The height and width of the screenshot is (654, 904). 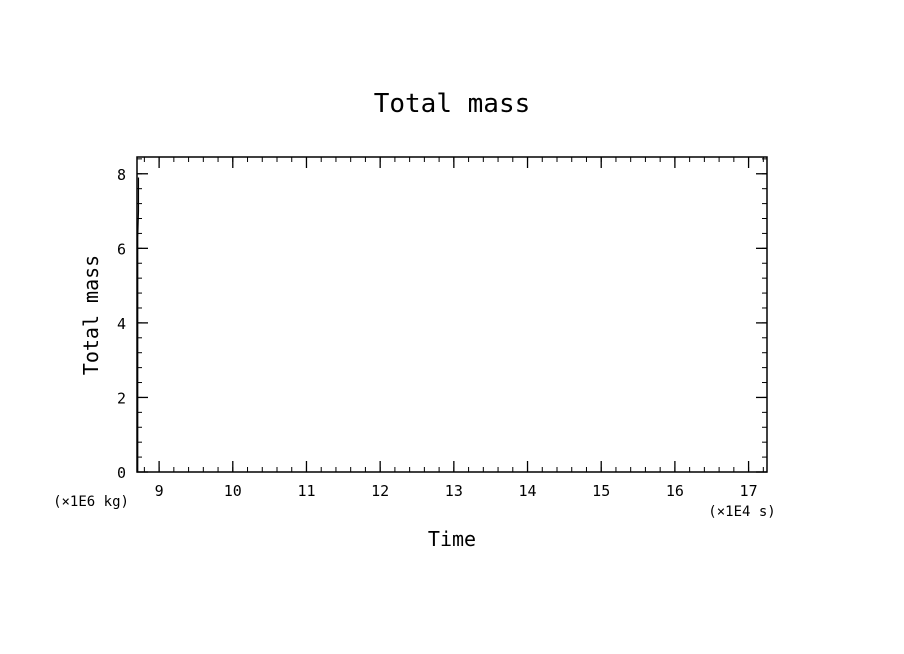 I want to click on y-tick-label: 0, so click(x=121, y=473).